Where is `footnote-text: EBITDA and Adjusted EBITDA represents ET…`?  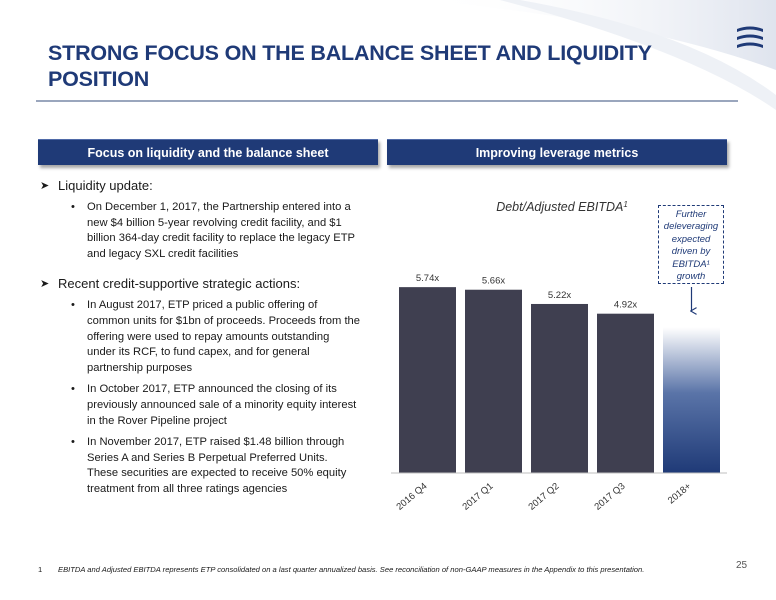
footnote-text: EBITDA and Adjusted EBITDA represents ET… is located at coordinates (351, 569).